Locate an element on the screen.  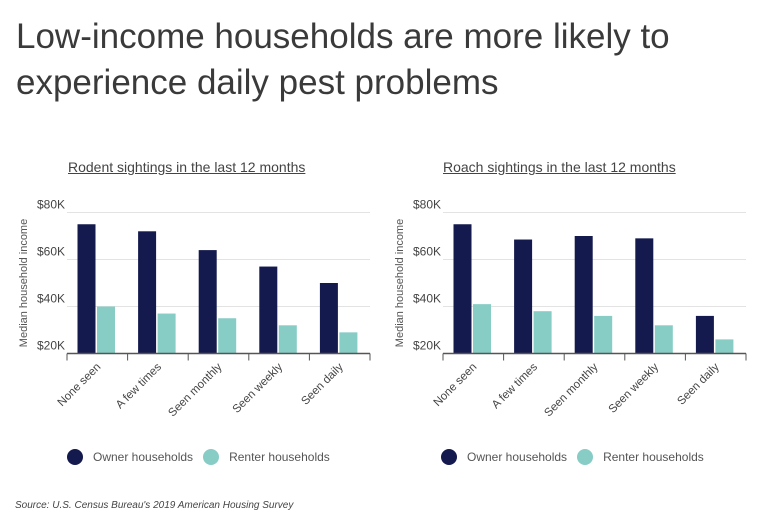
roach-legend: Owner households Renter households is located at coordinates (577, 457).